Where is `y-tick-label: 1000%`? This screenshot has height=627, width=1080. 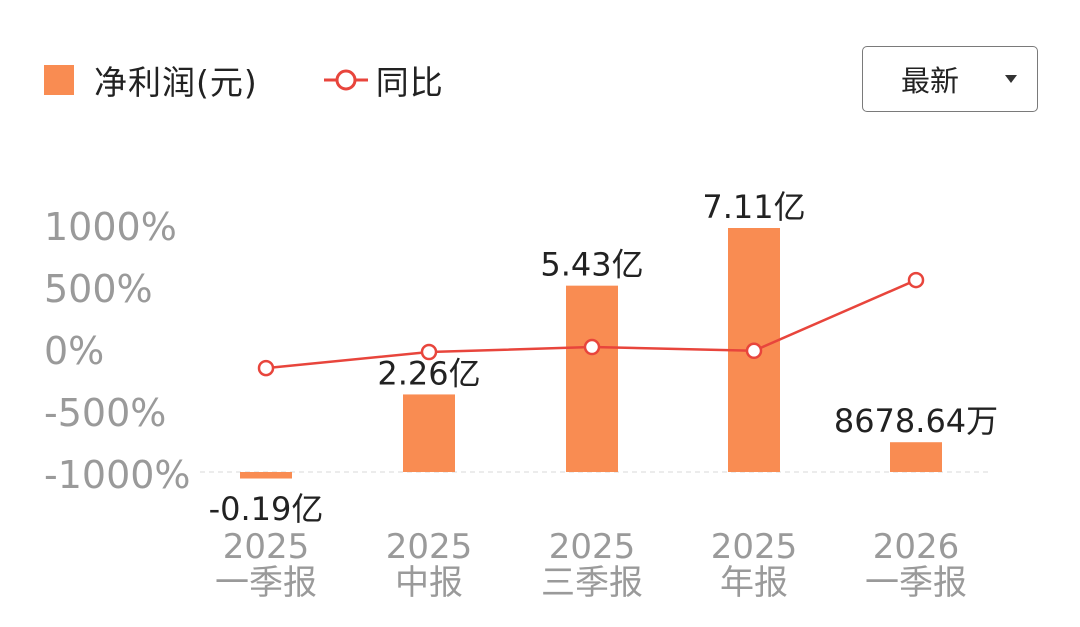 y-tick-label: 1000% is located at coordinates (110, 227).